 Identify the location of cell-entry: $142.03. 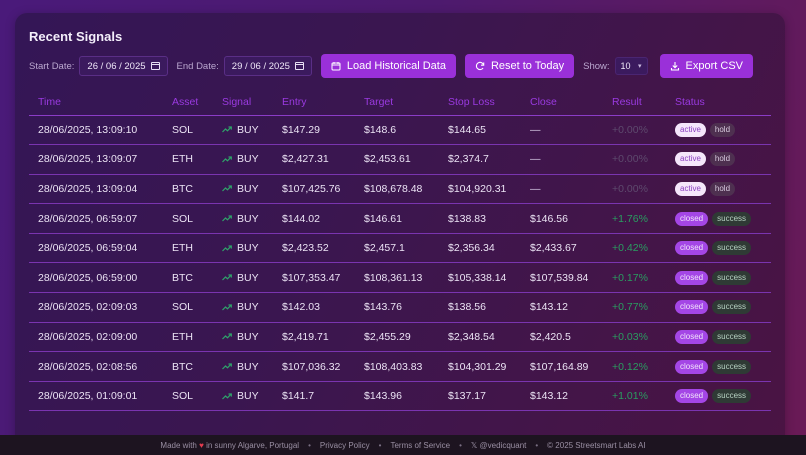
(314, 307).